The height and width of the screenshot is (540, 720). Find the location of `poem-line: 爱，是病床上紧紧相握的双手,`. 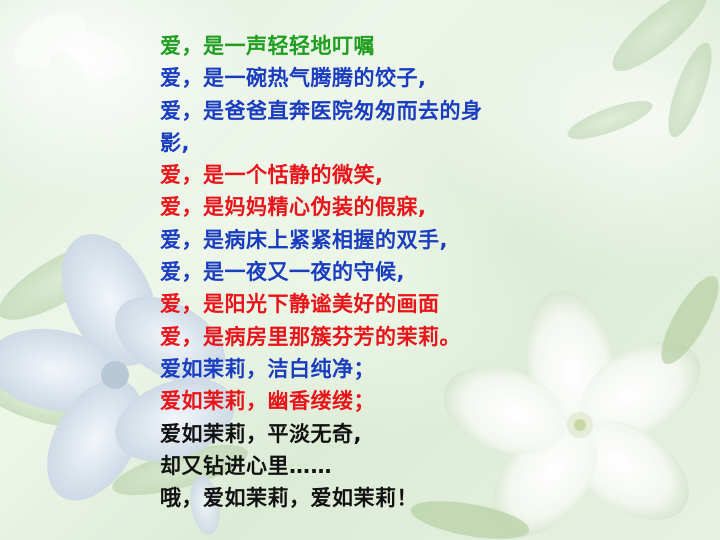

poem-line: 爱，是病床上紧紧相握的双手, is located at coordinates (304, 239).